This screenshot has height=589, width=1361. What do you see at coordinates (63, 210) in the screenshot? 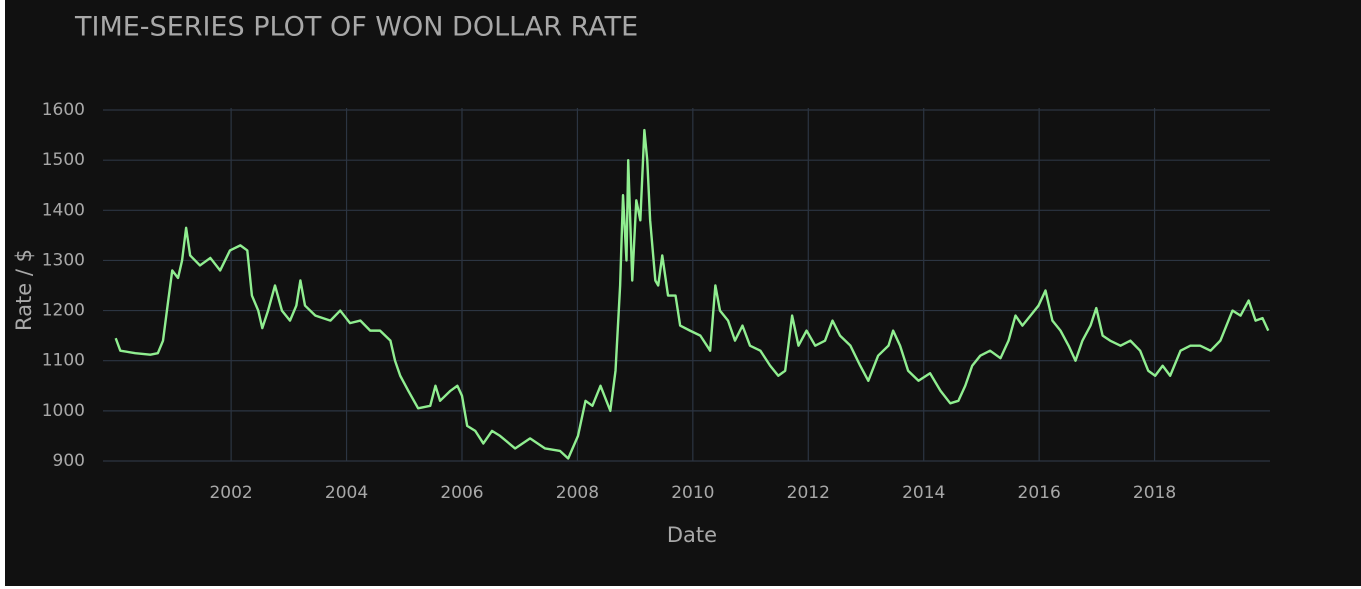
I see `y-tick-label: 1400` at bounding box center [63, 210].